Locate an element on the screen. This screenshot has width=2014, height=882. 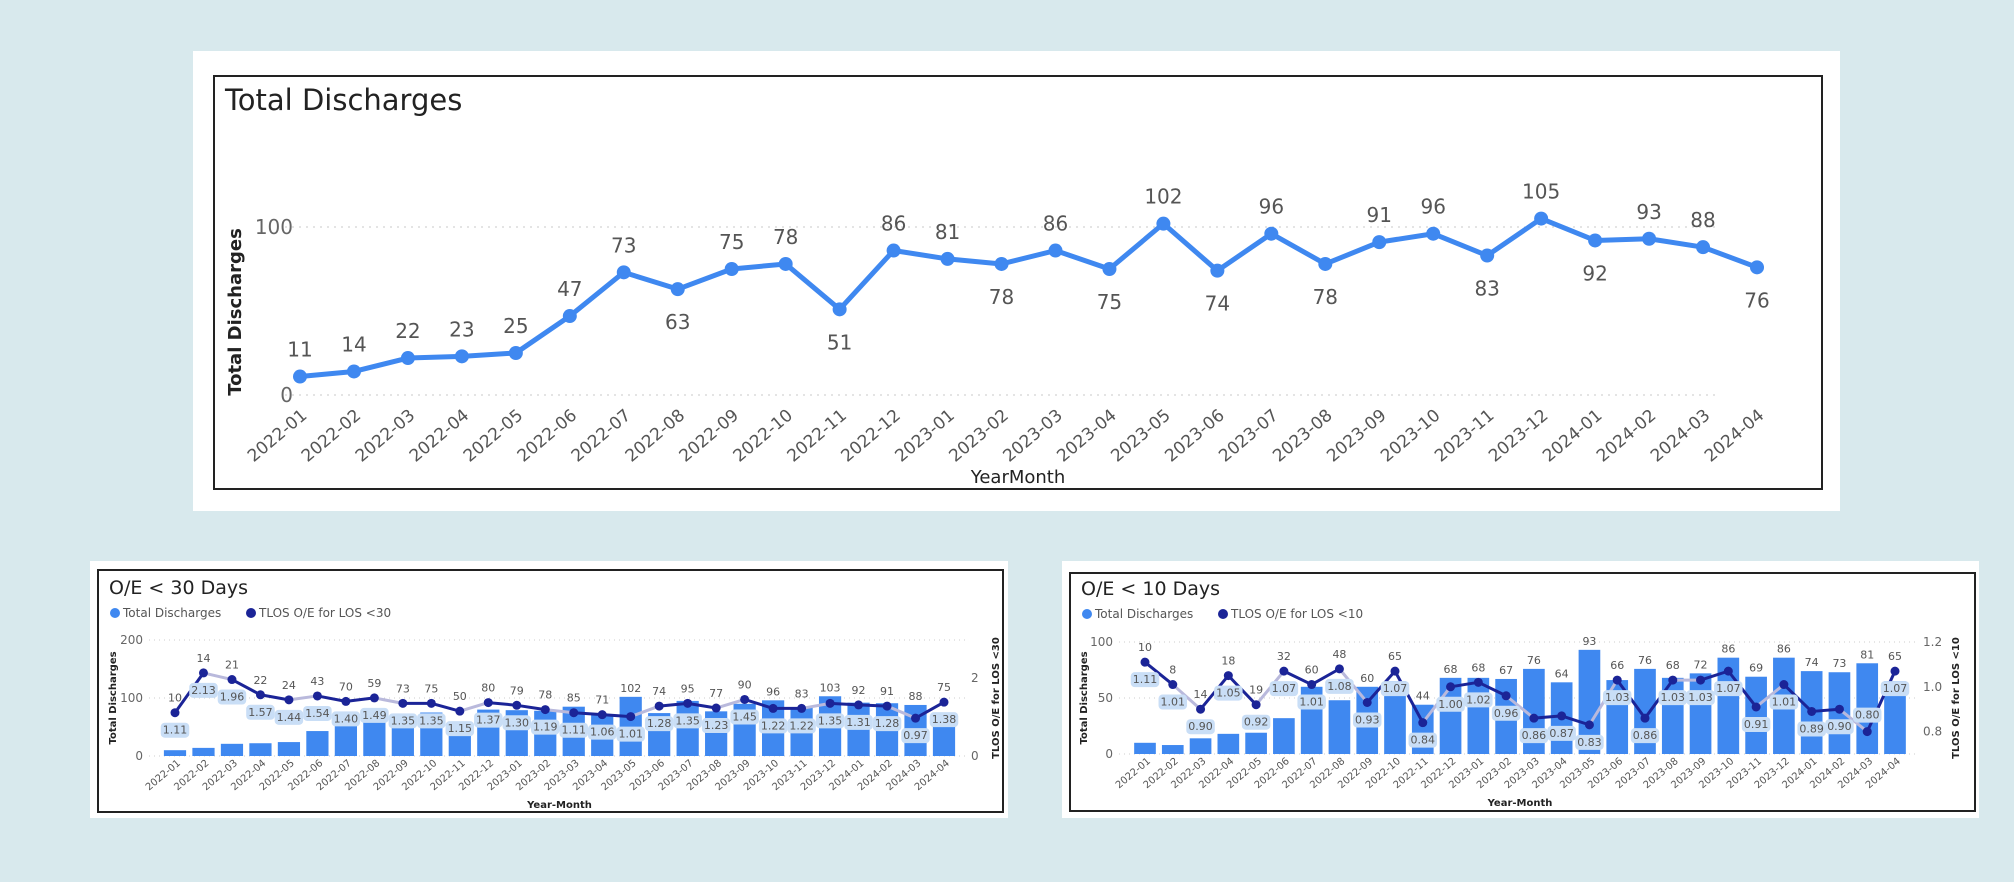
line-data-label: 1.49 is located at coordinates (374, 715).